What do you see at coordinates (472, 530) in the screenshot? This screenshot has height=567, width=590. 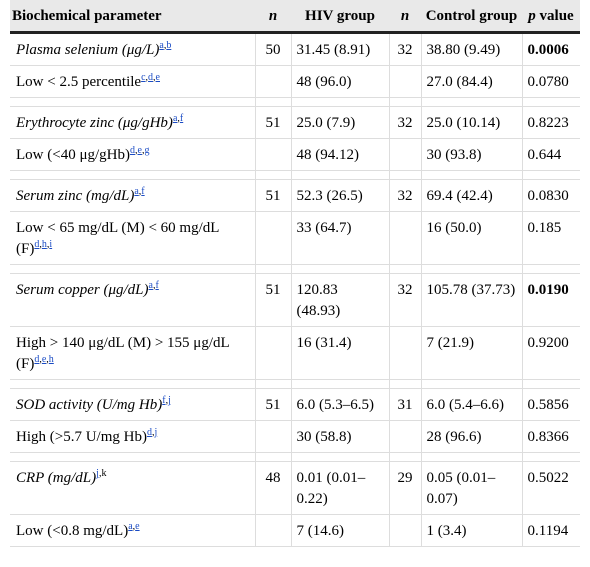 I see `cell-control-value: 1 (3.4)` at bounding box center [472, 530].